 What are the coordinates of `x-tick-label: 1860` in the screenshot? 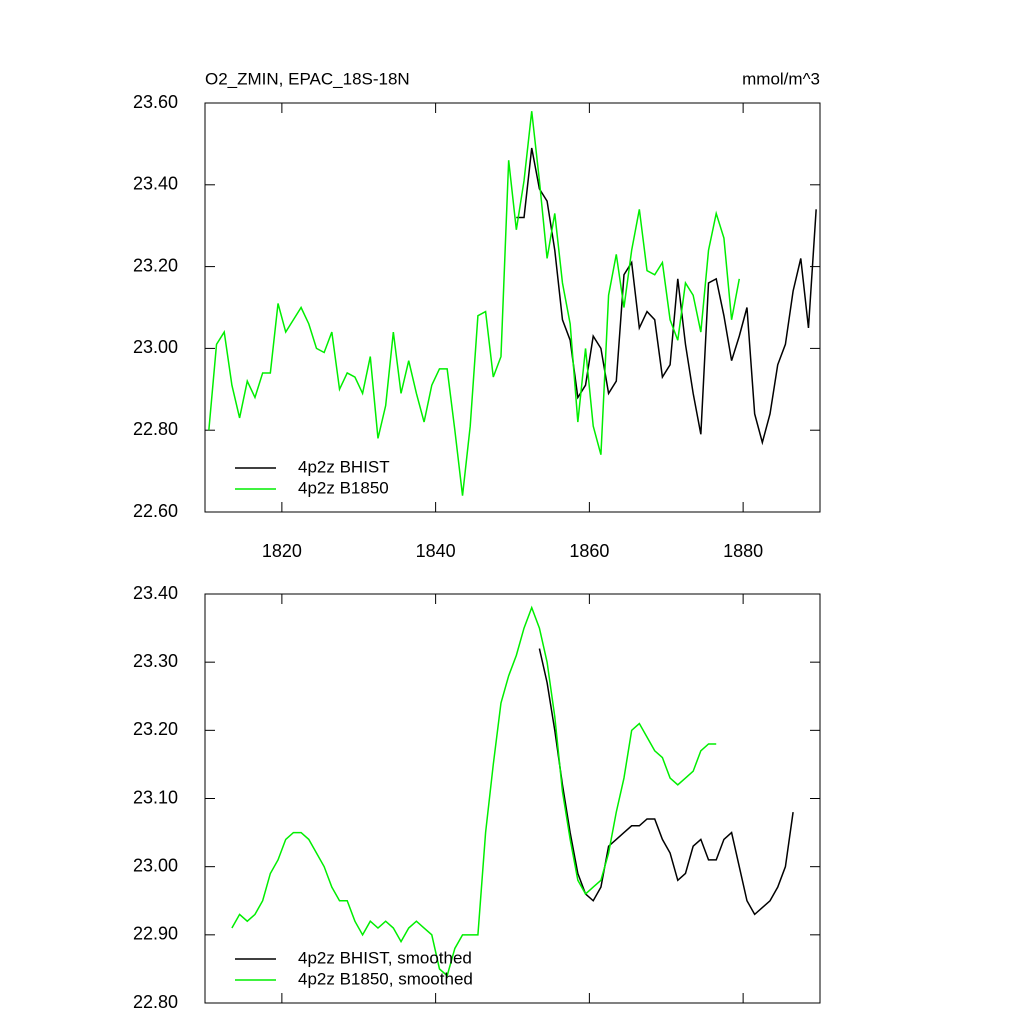 It's located at (589, 551).